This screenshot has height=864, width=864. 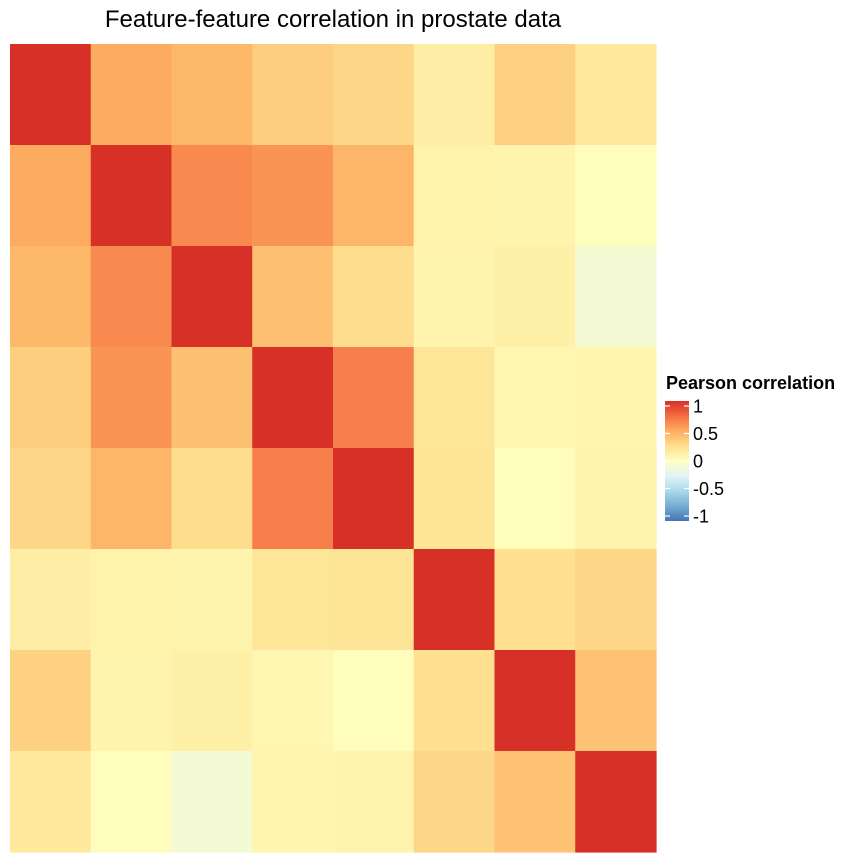 I want to click on heatmap-cell-r6-c7, so click(x=535, y=600).